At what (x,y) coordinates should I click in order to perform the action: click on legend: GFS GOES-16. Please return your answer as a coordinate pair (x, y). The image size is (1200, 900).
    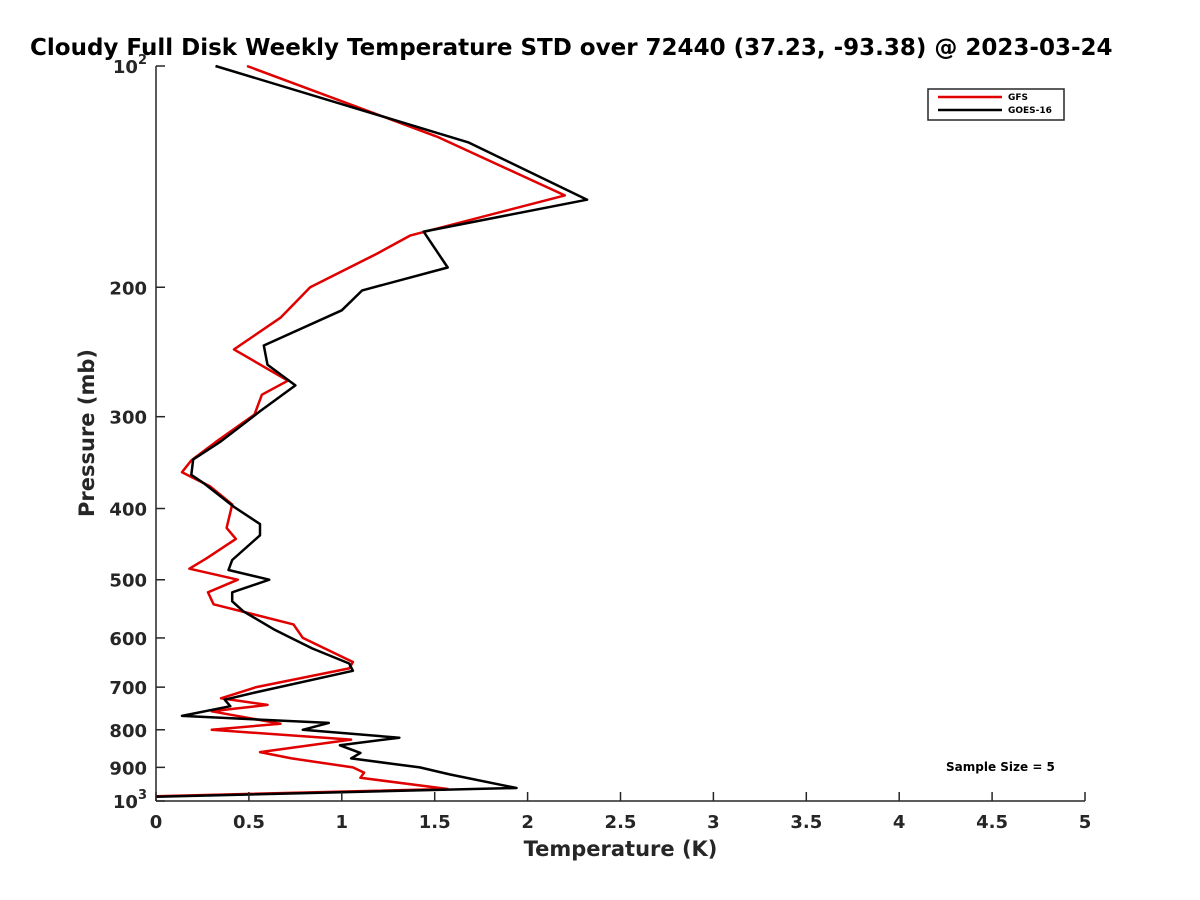
    Looking at the image, I should click on (996, 104).